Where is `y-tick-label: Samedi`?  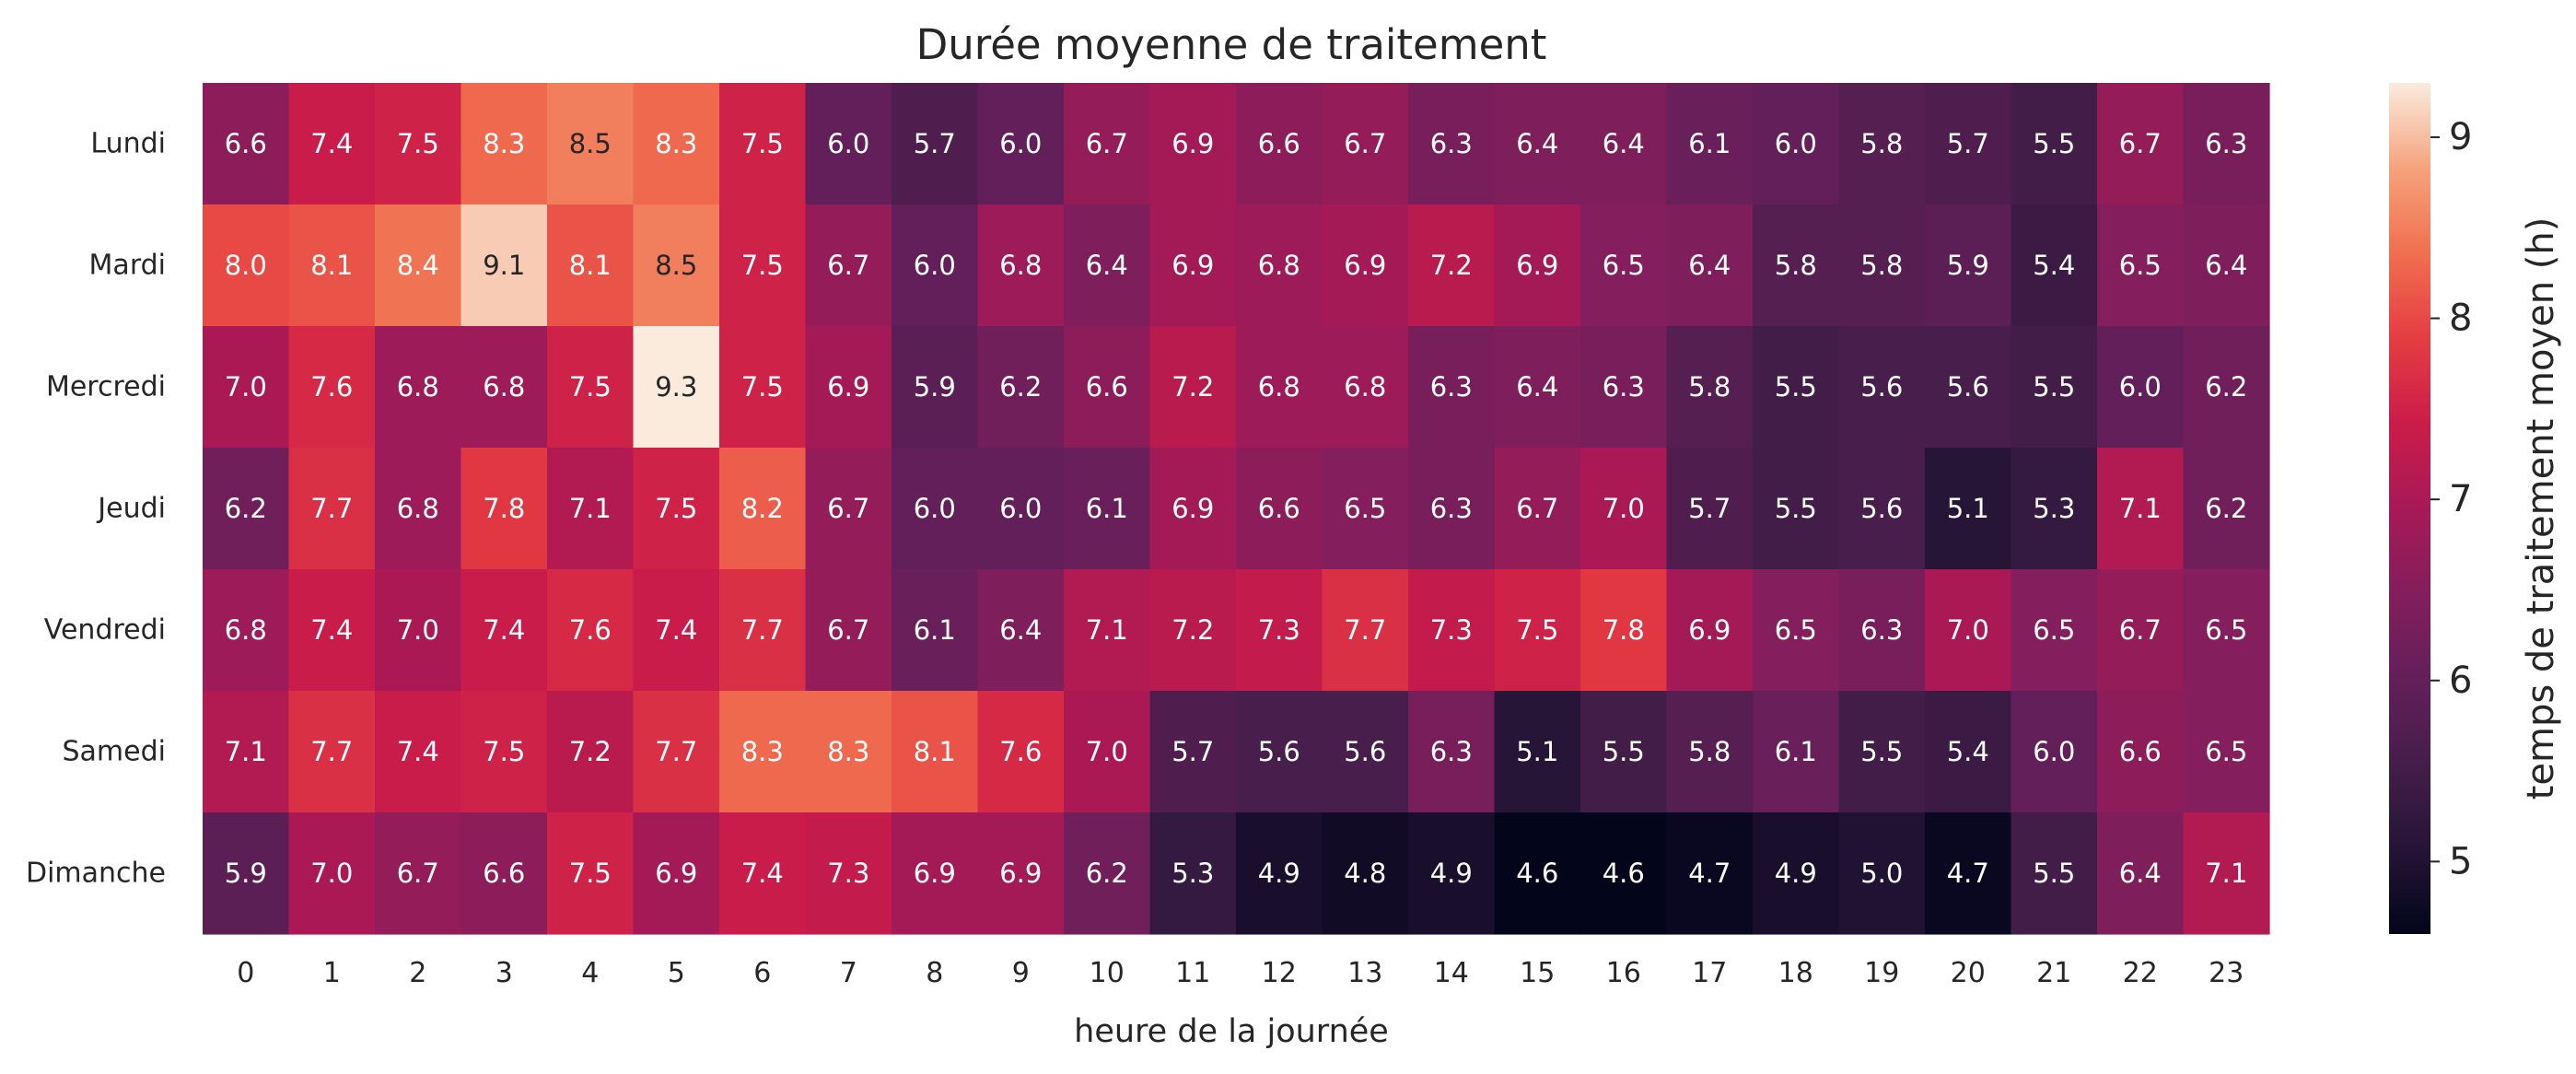
y-tick-label: Samedi is located at coordinates (115, 752).